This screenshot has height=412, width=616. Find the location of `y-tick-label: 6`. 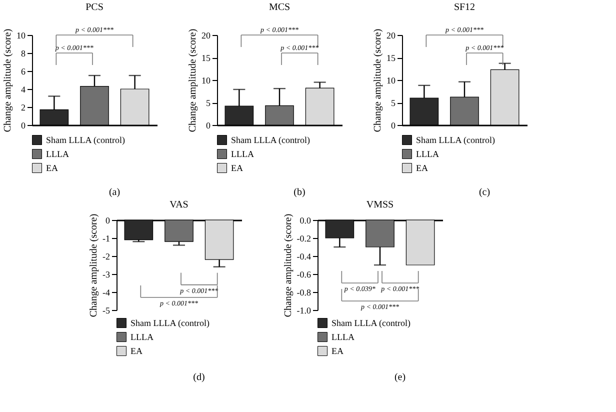

y-tick-label: 6 is located at coordinates (23, 71).